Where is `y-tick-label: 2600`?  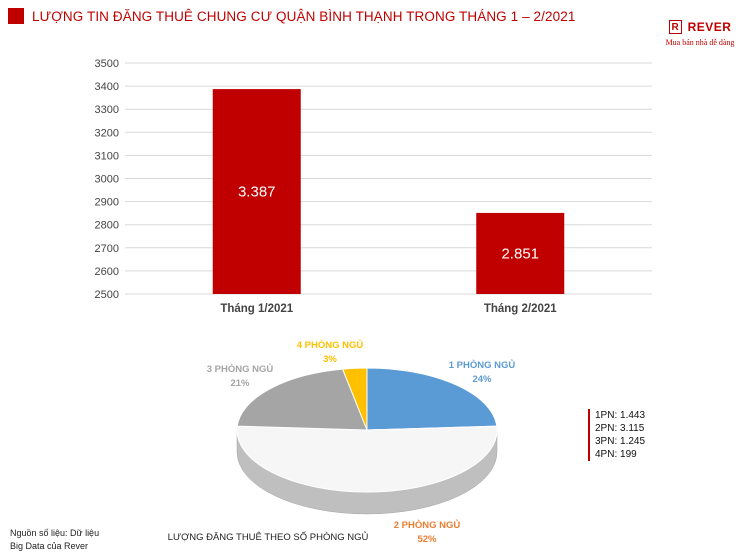 y-tick-label: 2600 is located at coordinates (107, 272).